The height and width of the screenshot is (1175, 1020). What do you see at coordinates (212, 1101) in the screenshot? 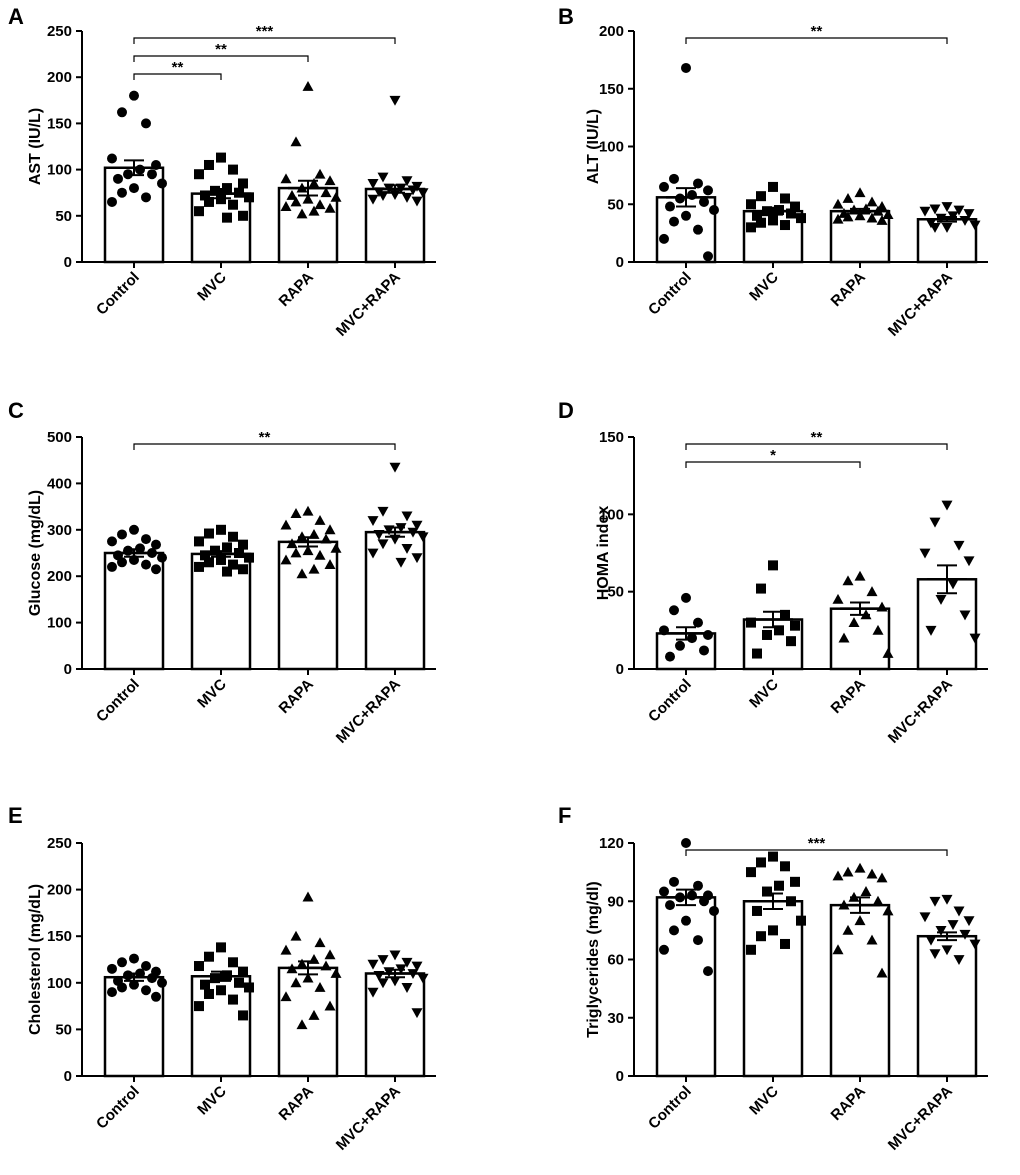
I see `x-tick-label: MVC` at bounding box center [212, 1101].